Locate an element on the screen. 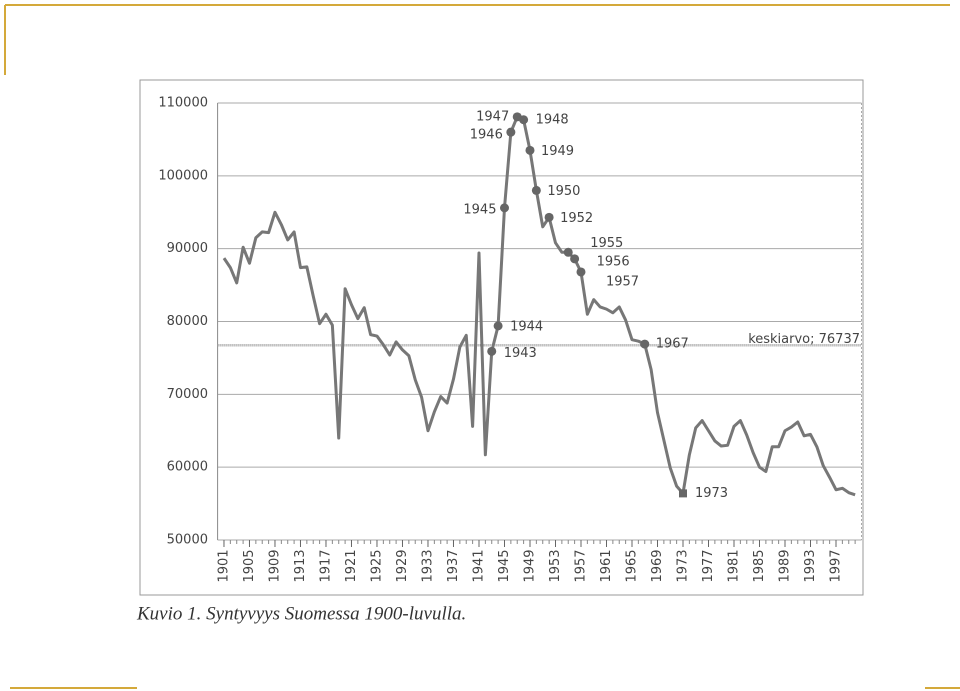 This screenshot has height=691, width=960. x-tick-label: 1913 is located at coordinates (300, 565).